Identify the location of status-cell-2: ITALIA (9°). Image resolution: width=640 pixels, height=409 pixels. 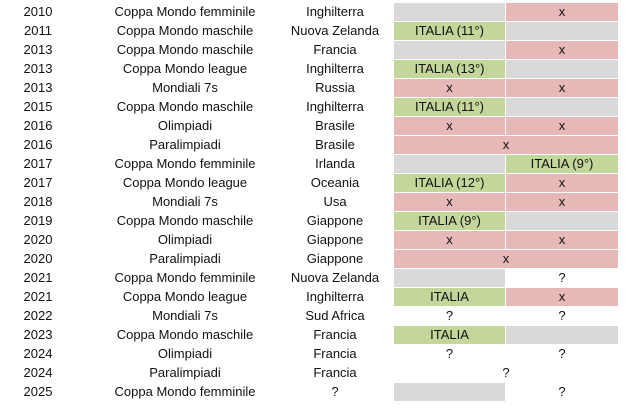
(562, 164).